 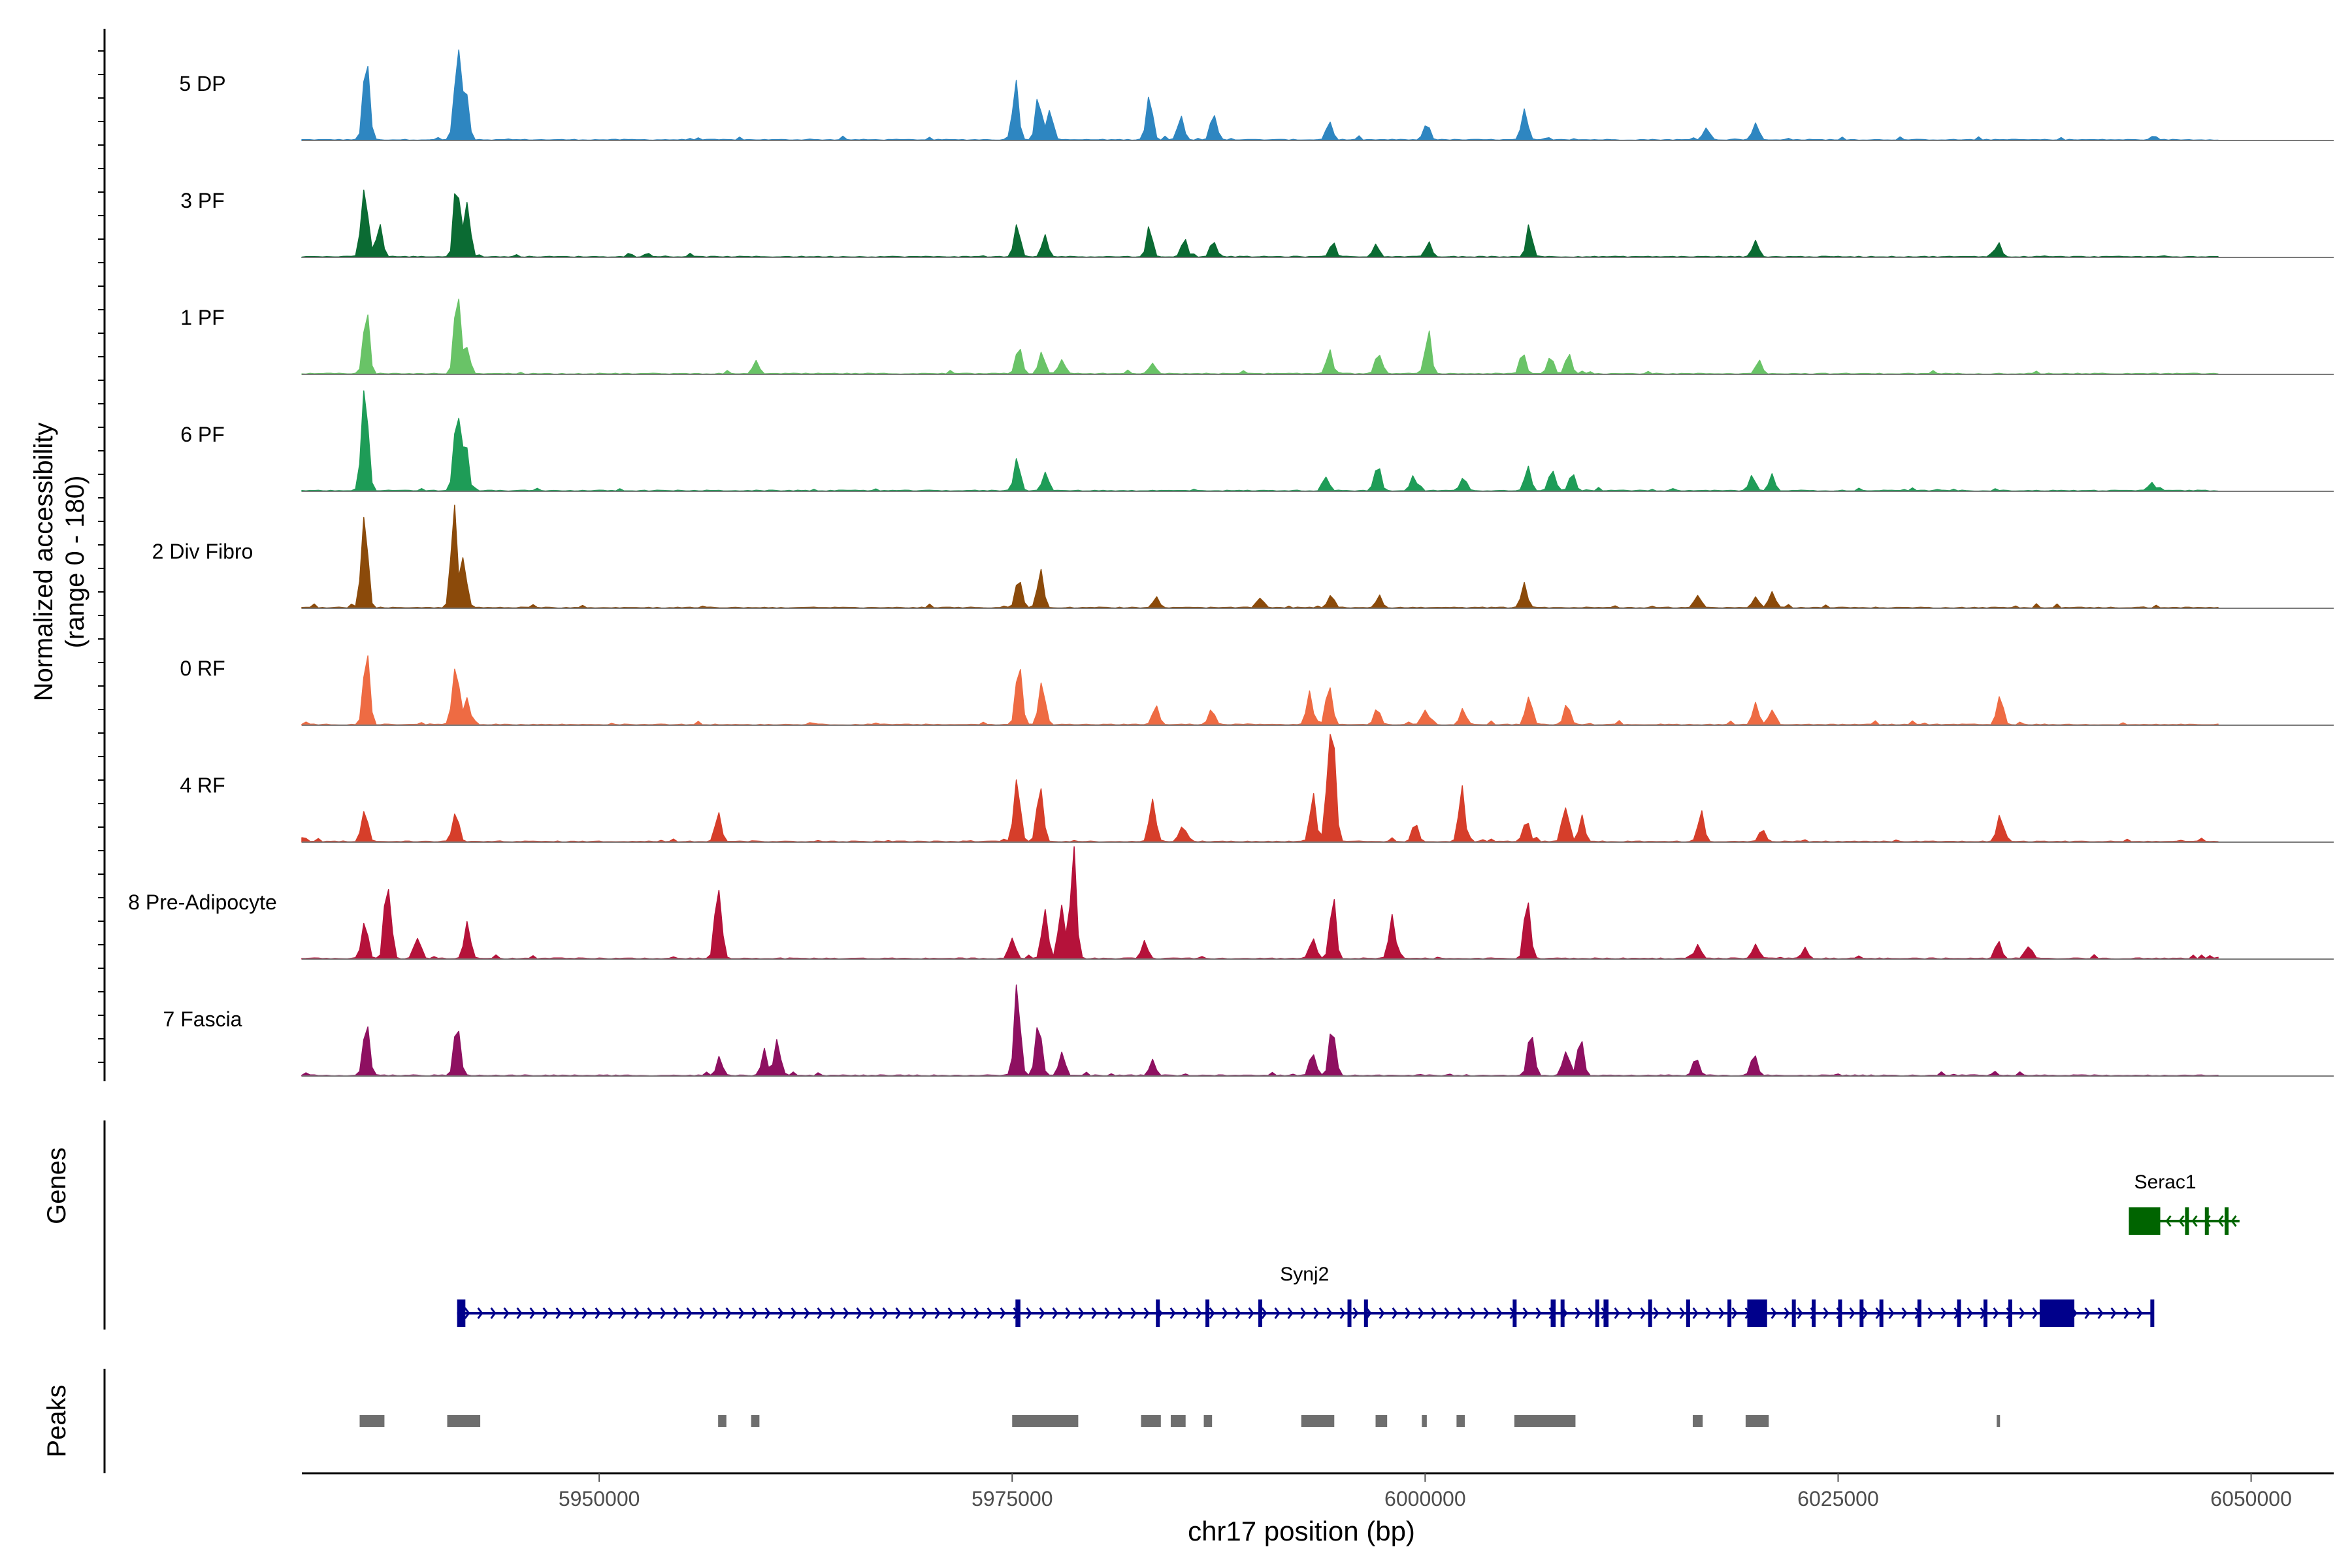 I want to click on track-7-fascia: 7 Fascia, so click(x=1248, y=1030).